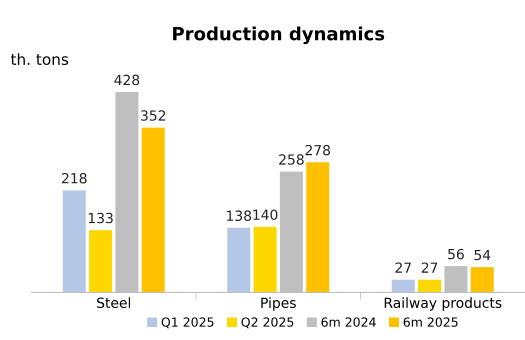 This screenshot has height=340, width=525. Describe the element at coordinates (278, 304) in the screenshot. I see `x-tick-label: Pipes` at that location.